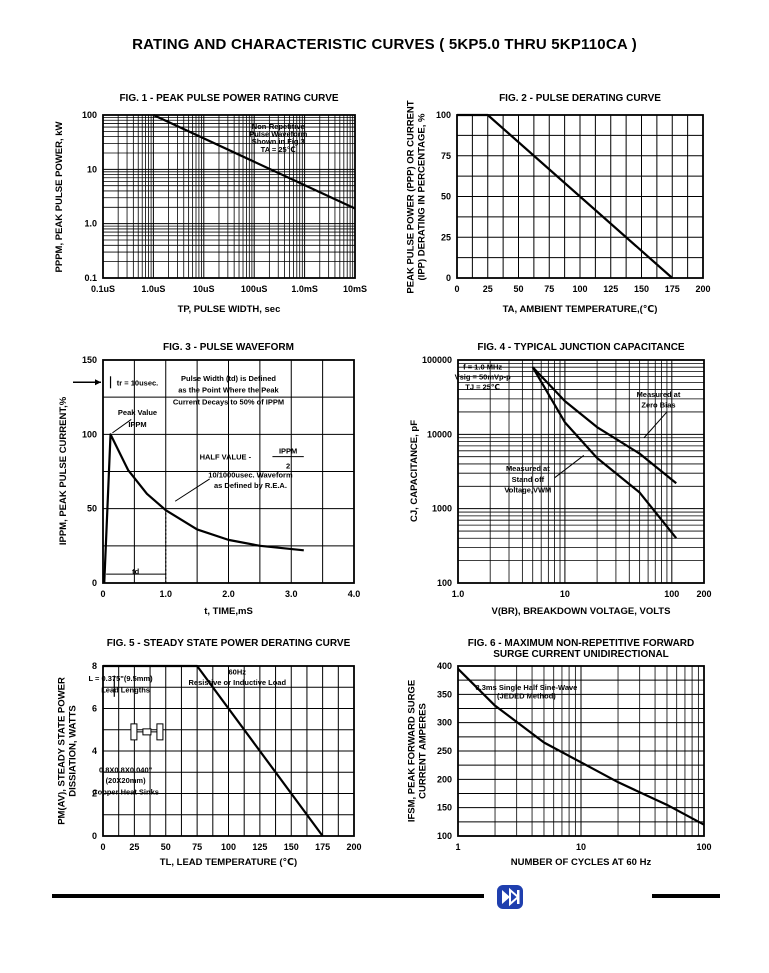  I want to click on y-tick-label: 8, so click(94, 666).